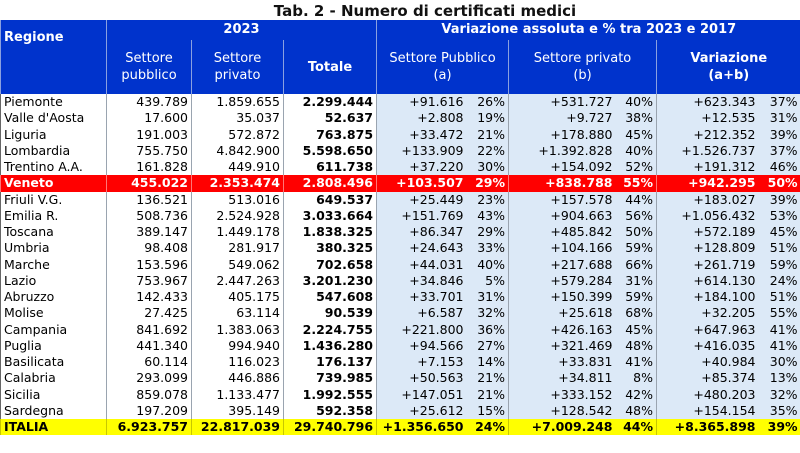  I want to click on cell-pt: 51%, so click(779, 248).